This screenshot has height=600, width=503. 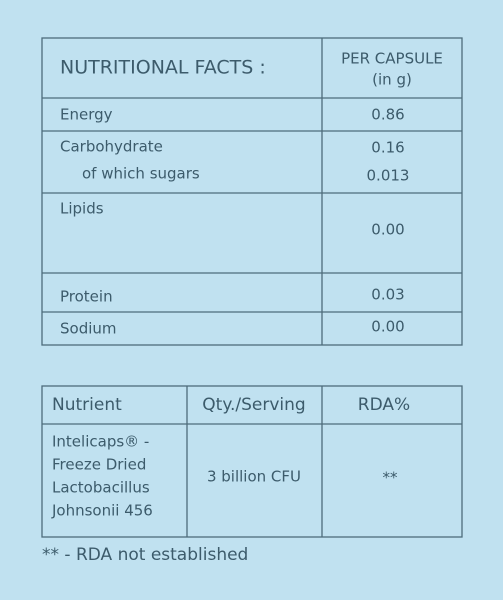 I want to click on header-cell: Qty./Serving, so click(x=253, y=405).